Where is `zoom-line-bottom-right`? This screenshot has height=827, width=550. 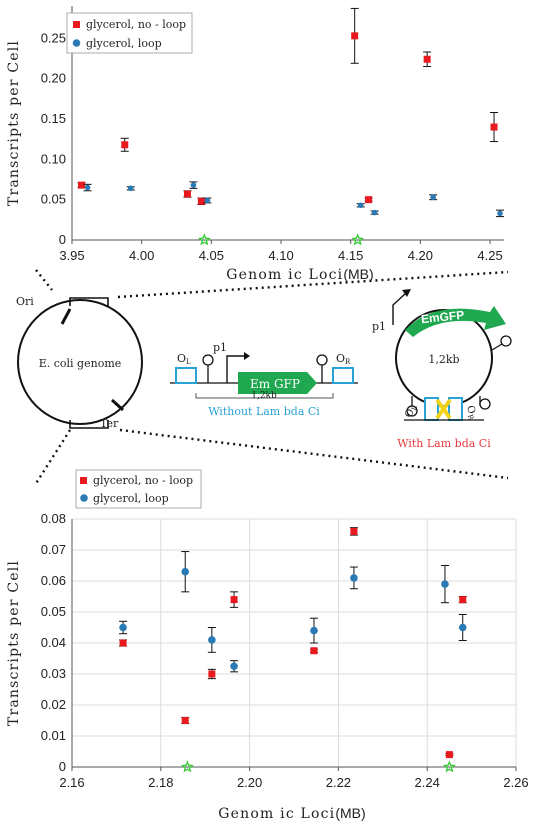
zoom-line-bottom-right is located at coordinates (314, 454).